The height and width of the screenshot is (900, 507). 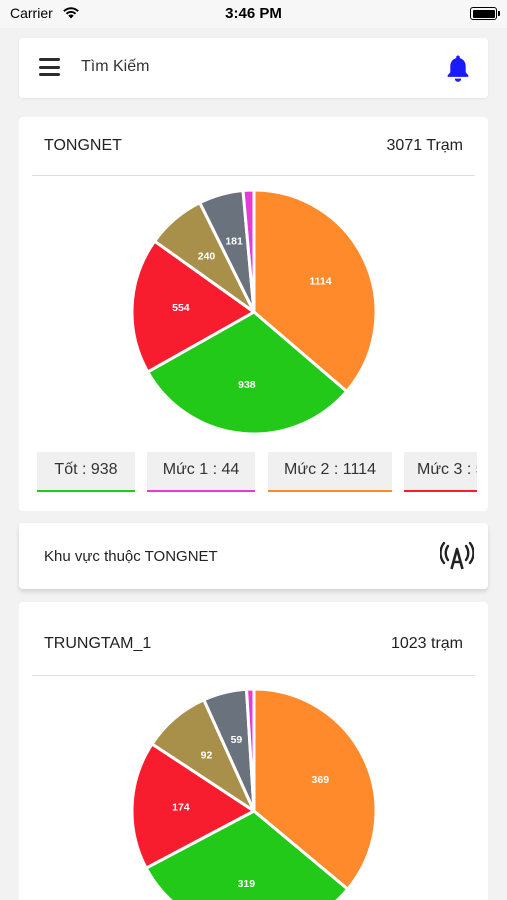 What do you see at coordinates (485, 13) in the screenshot?
I see `battery-icon` at bounding box center [485, 13].